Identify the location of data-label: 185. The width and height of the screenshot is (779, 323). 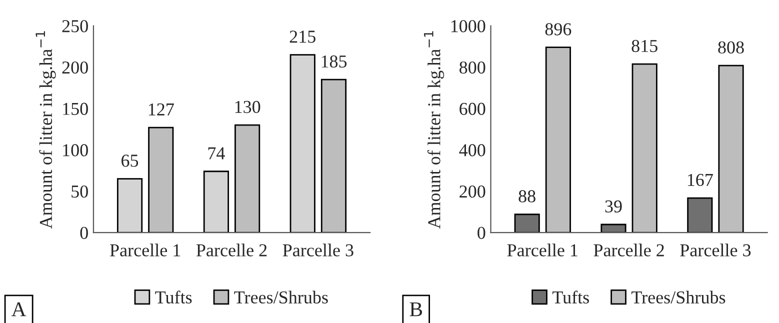
(334, 61).